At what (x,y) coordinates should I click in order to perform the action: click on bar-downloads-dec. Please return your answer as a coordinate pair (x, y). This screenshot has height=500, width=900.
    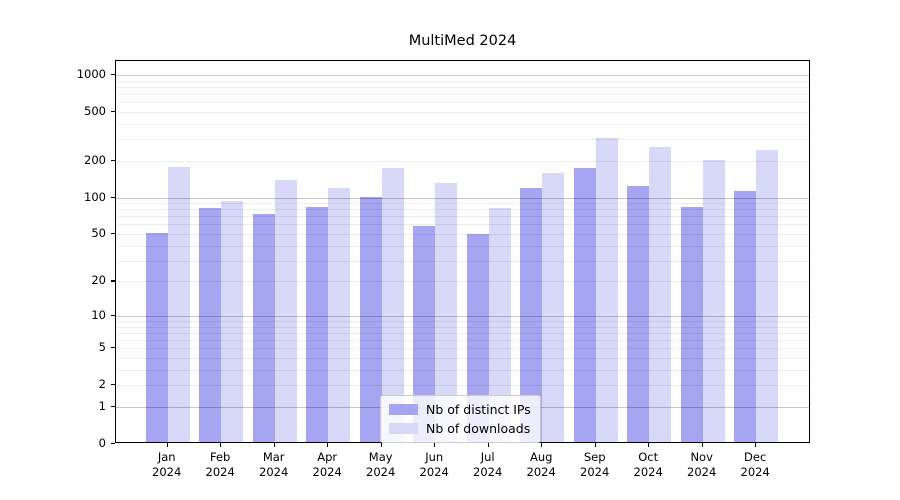
    Looking at the image, I should click on (767, 295).